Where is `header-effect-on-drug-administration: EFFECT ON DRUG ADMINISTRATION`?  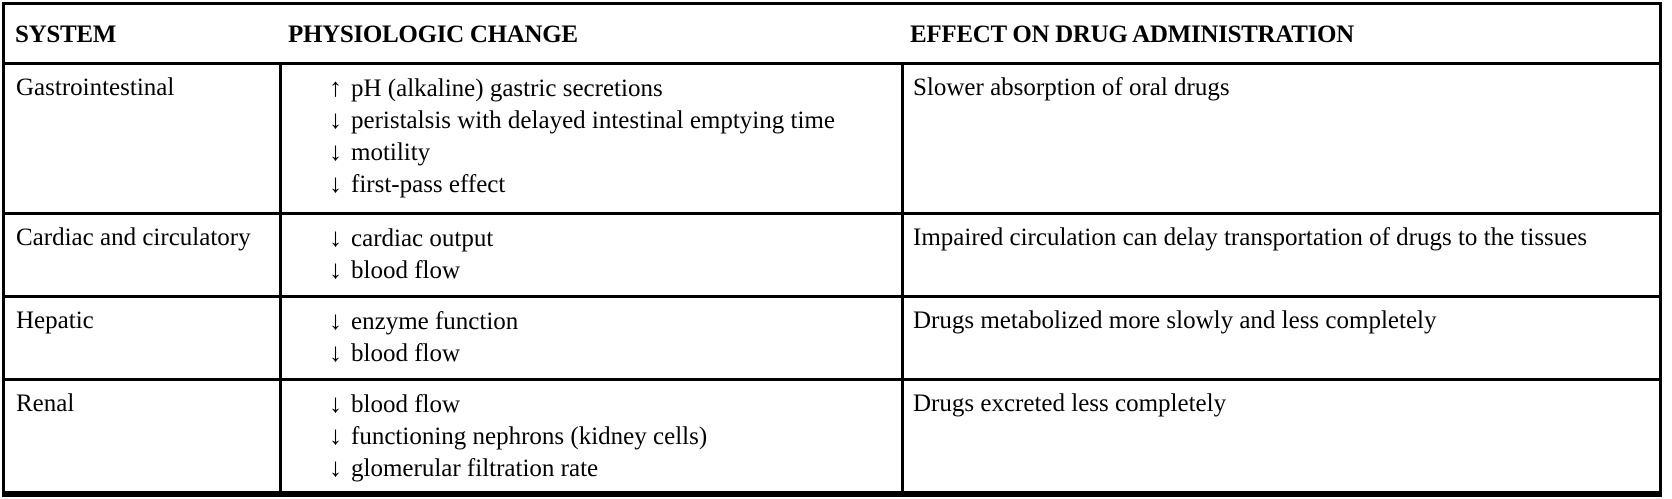
header-effect-on-drug-administration: EFFECT ON DRUG ADMINISTRATION is located at coordinates (1132, 34).